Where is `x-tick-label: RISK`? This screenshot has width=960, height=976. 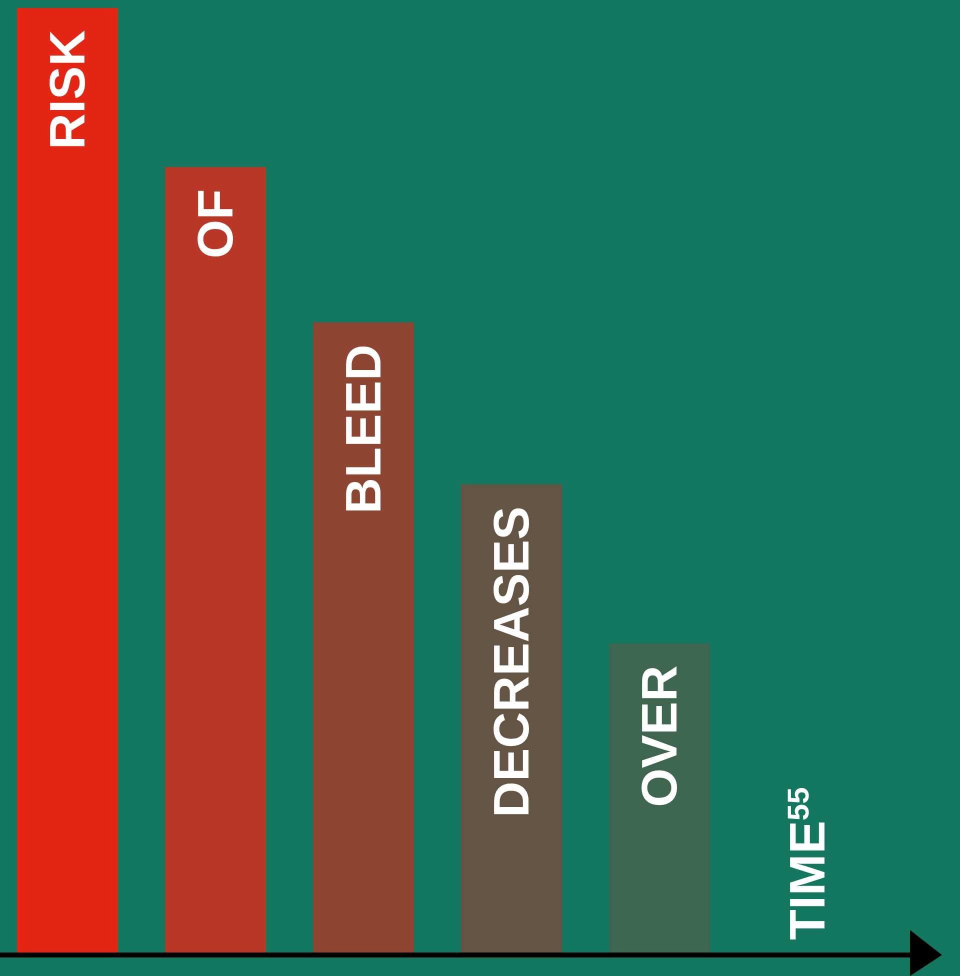 x-tick-label: RISK is located at coordinates (67, 90).